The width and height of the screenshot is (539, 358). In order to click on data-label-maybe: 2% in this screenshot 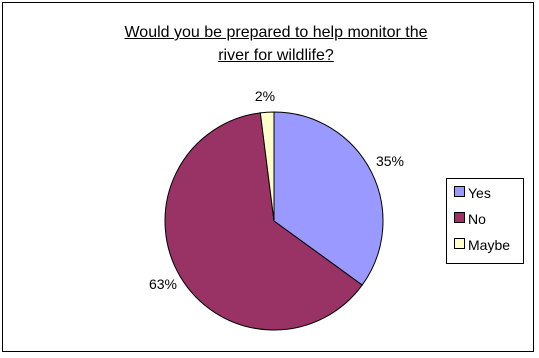, I will do `click(265, 96)`.